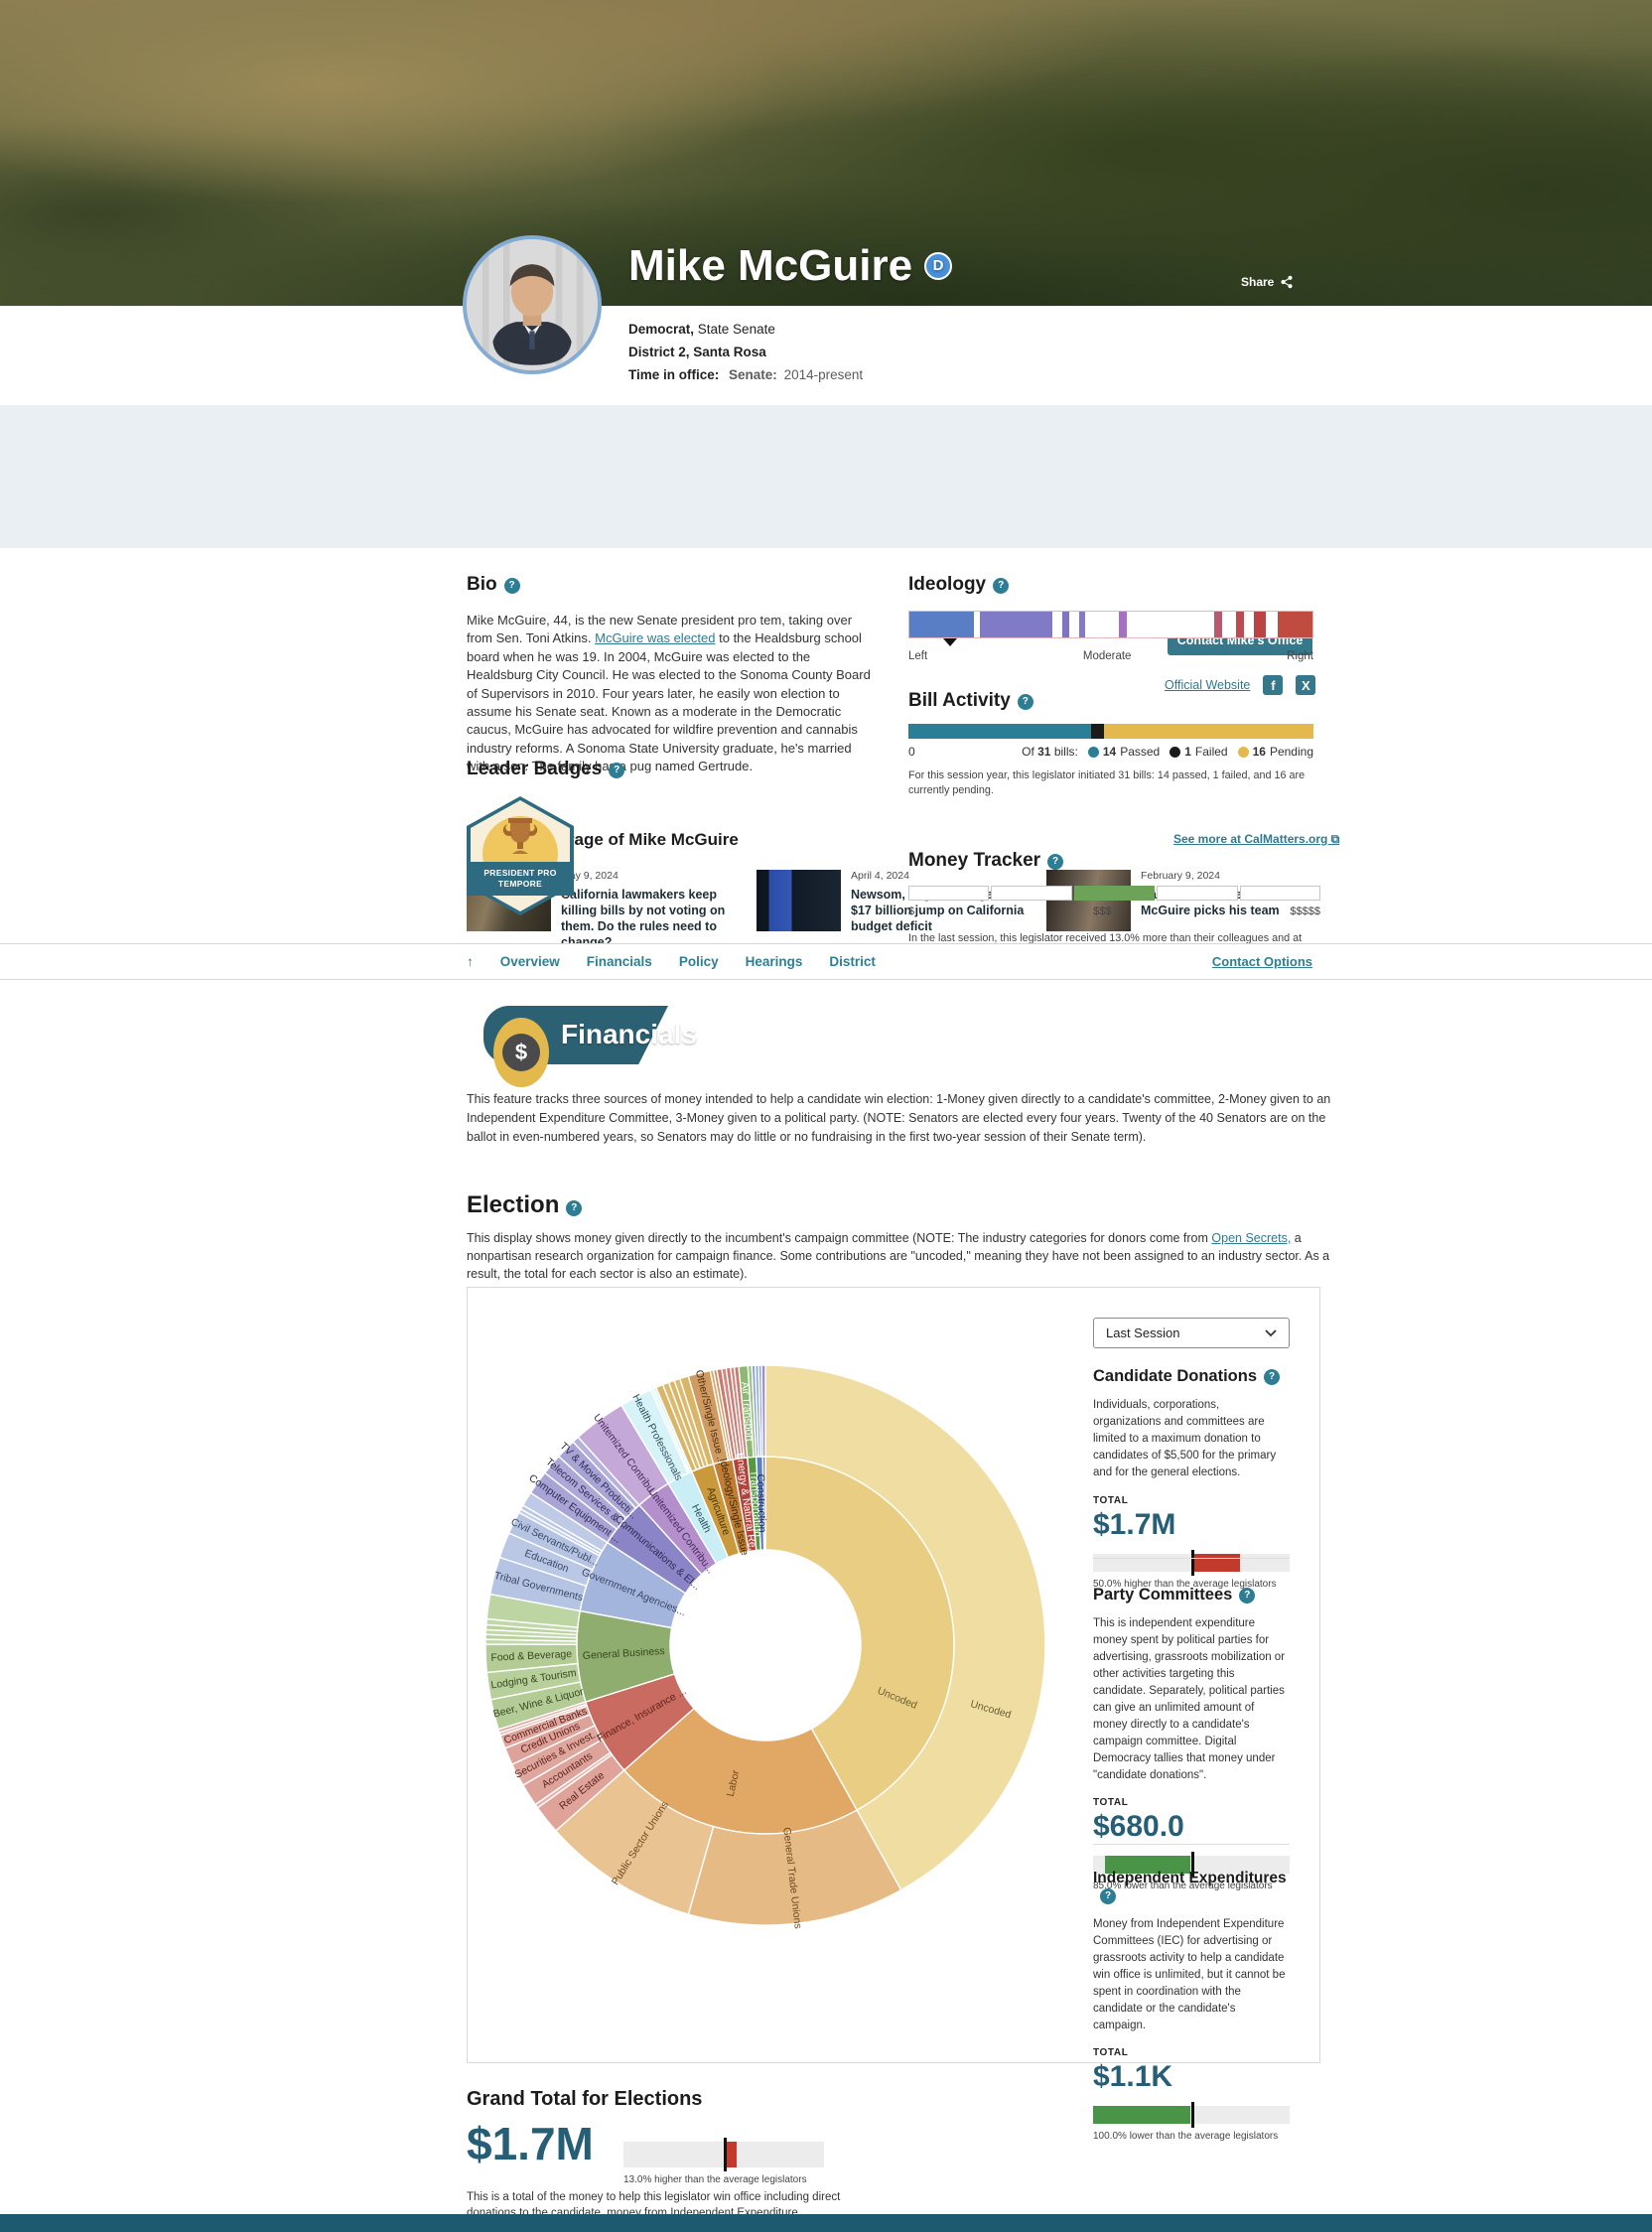  What do you see at coordinates (1175, 752) in the screenshot?
I see `failed-dot-icon` at bounding box center [1175, 752].